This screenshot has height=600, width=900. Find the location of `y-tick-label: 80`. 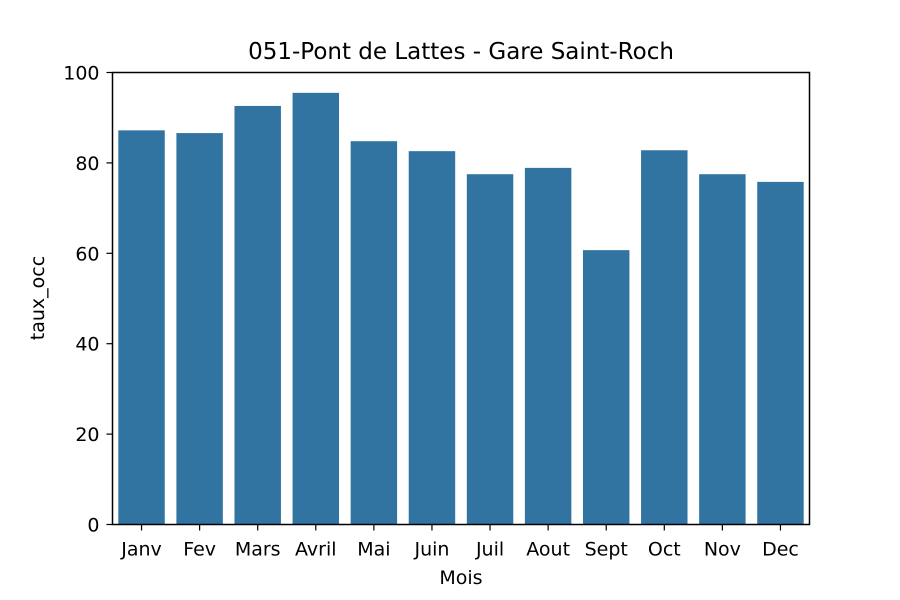

y-tick-label: 80 is located at coordinates (87, 164).